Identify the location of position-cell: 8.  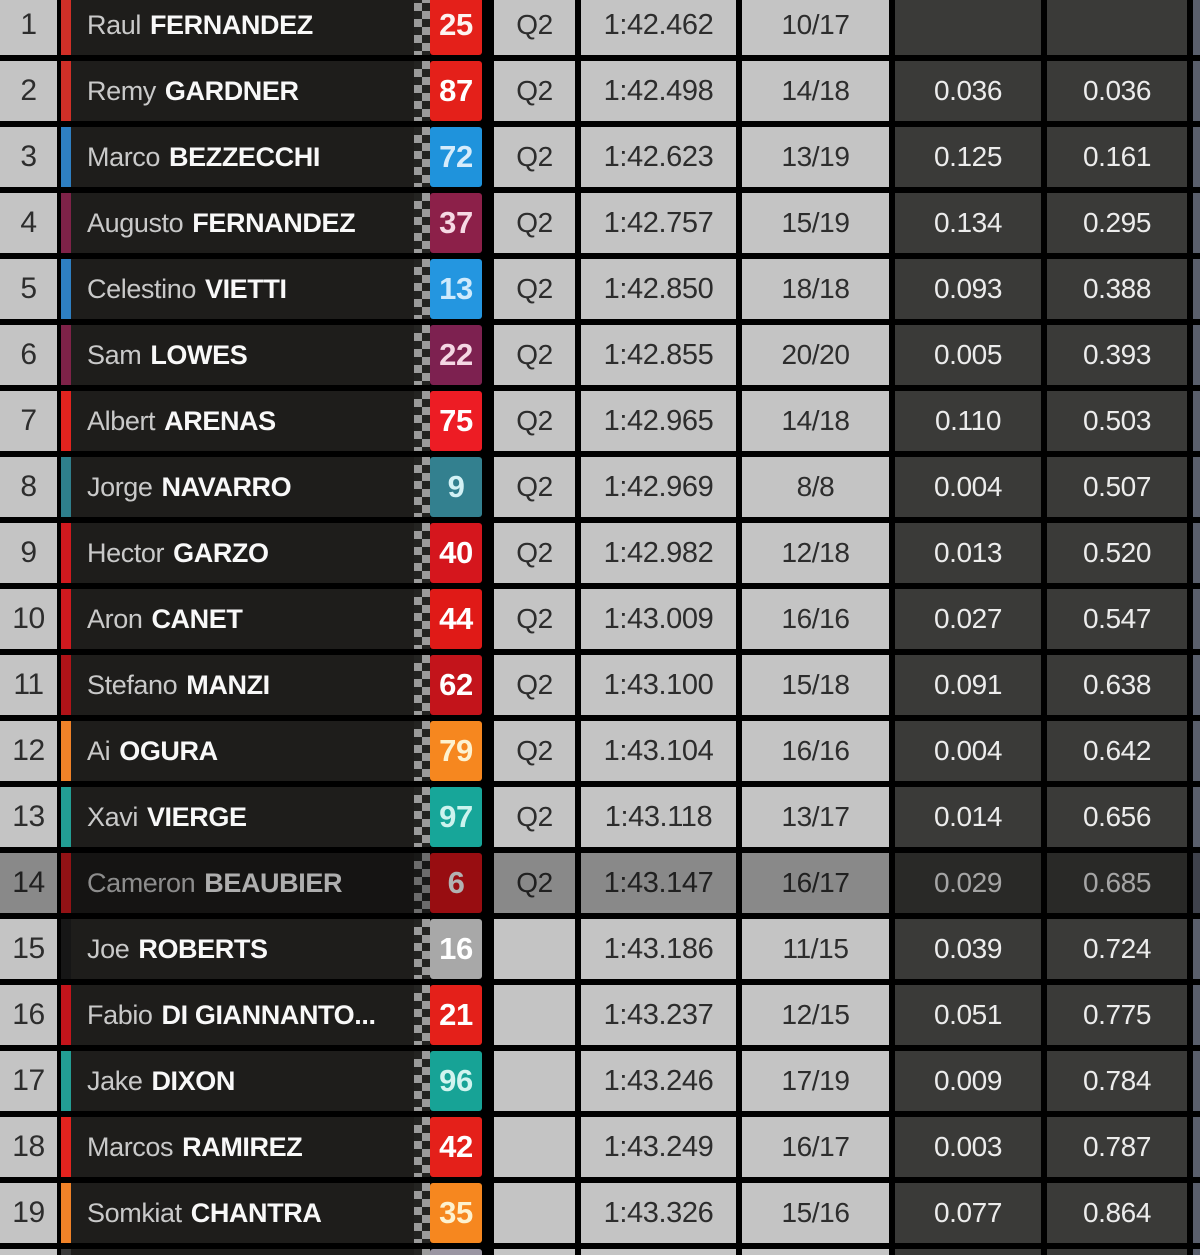
(28, 487).